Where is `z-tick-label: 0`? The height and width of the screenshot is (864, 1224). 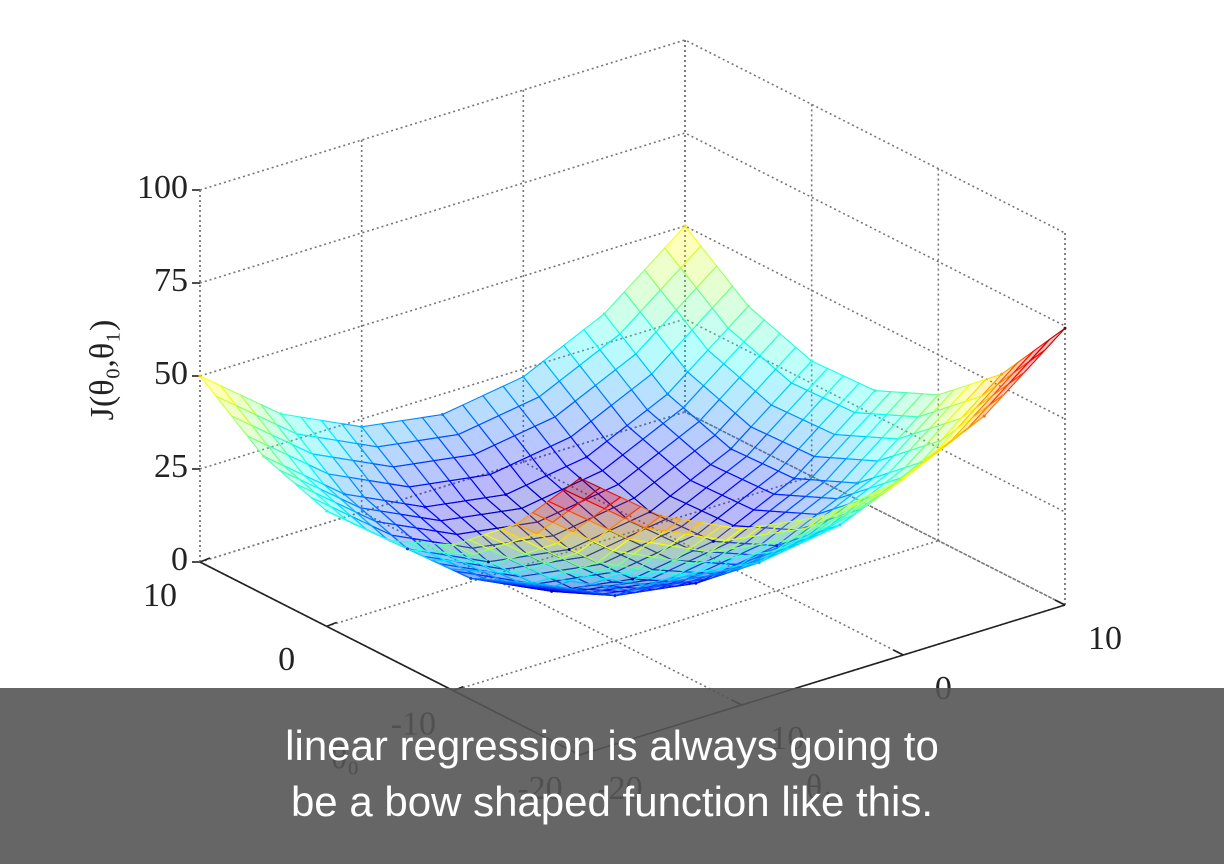
z-tick-label: 0 is located at coordinates (179, 559).